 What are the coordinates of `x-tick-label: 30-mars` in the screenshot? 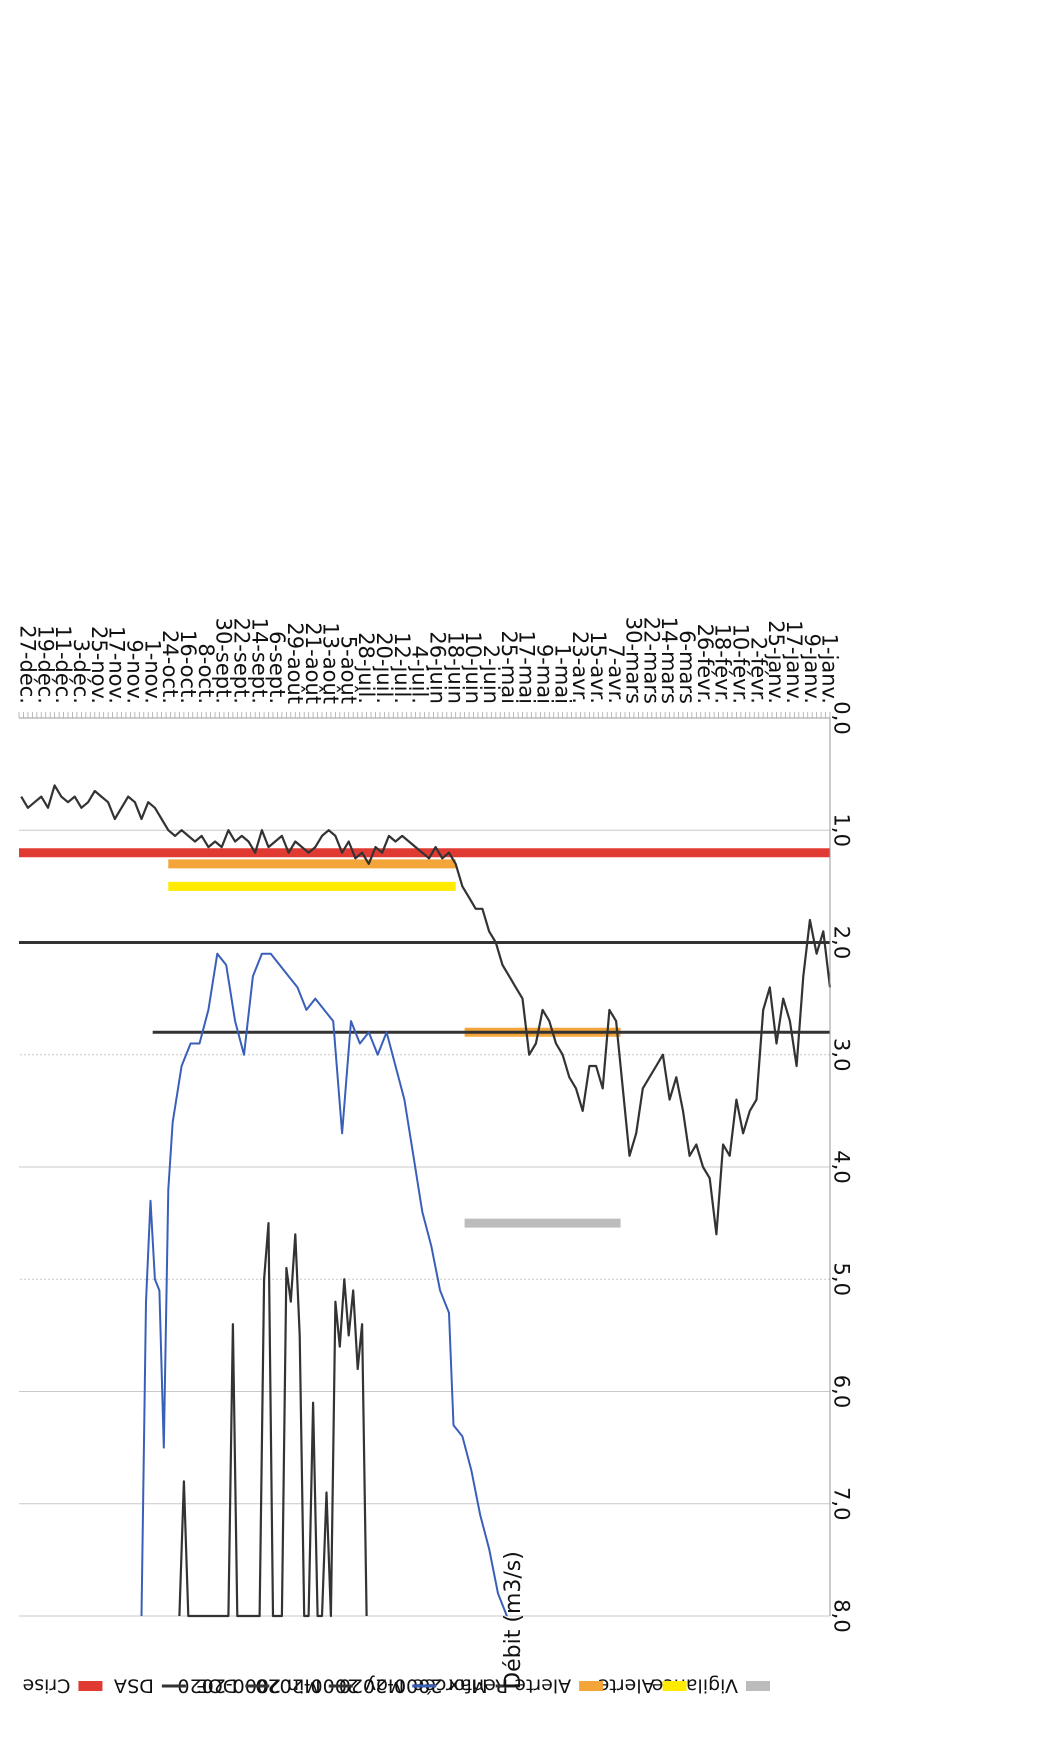 It's located at (634, 660).